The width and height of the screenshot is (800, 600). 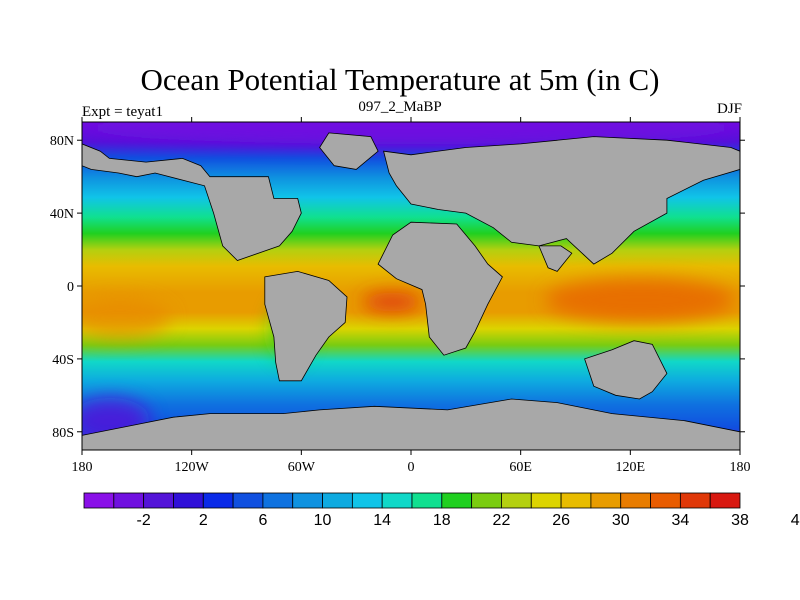 I want to click on colorbar-label: 2, so click(x=203, y=520).